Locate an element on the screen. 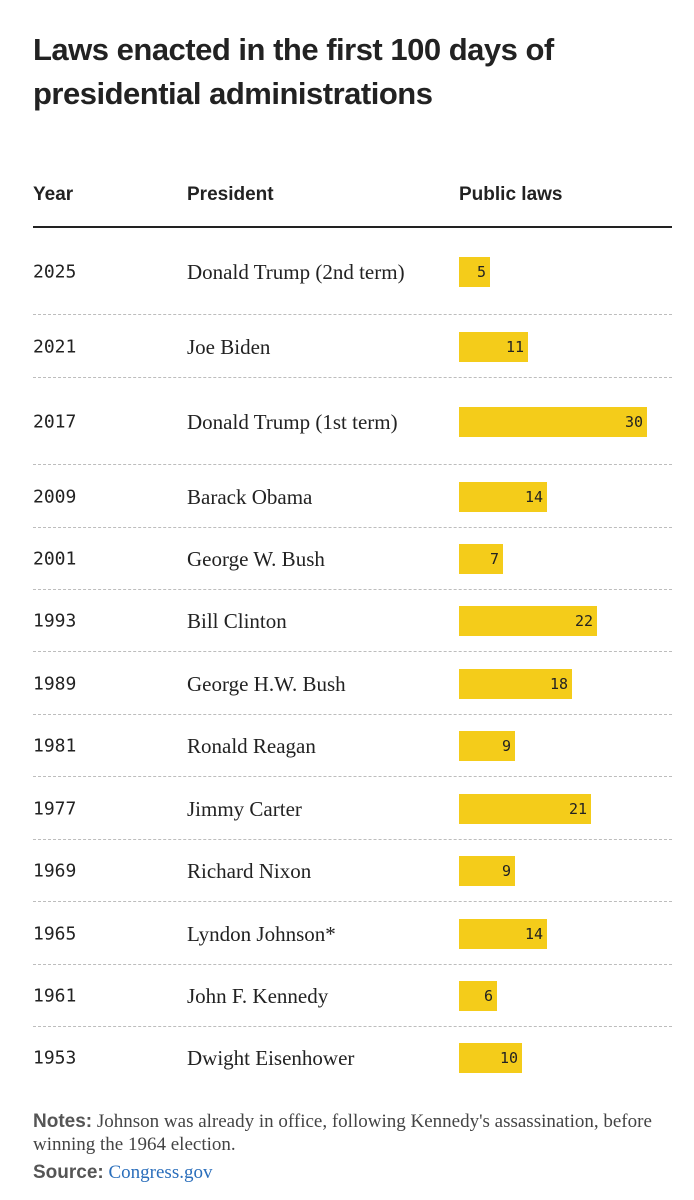  row-year: 2001 is located at coordinates (55, 559).